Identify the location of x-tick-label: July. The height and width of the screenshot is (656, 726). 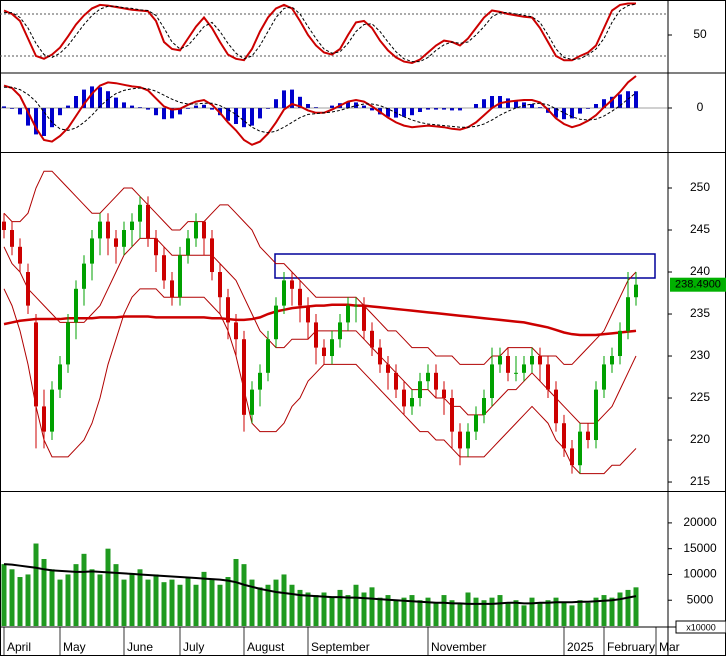
(193, 647).